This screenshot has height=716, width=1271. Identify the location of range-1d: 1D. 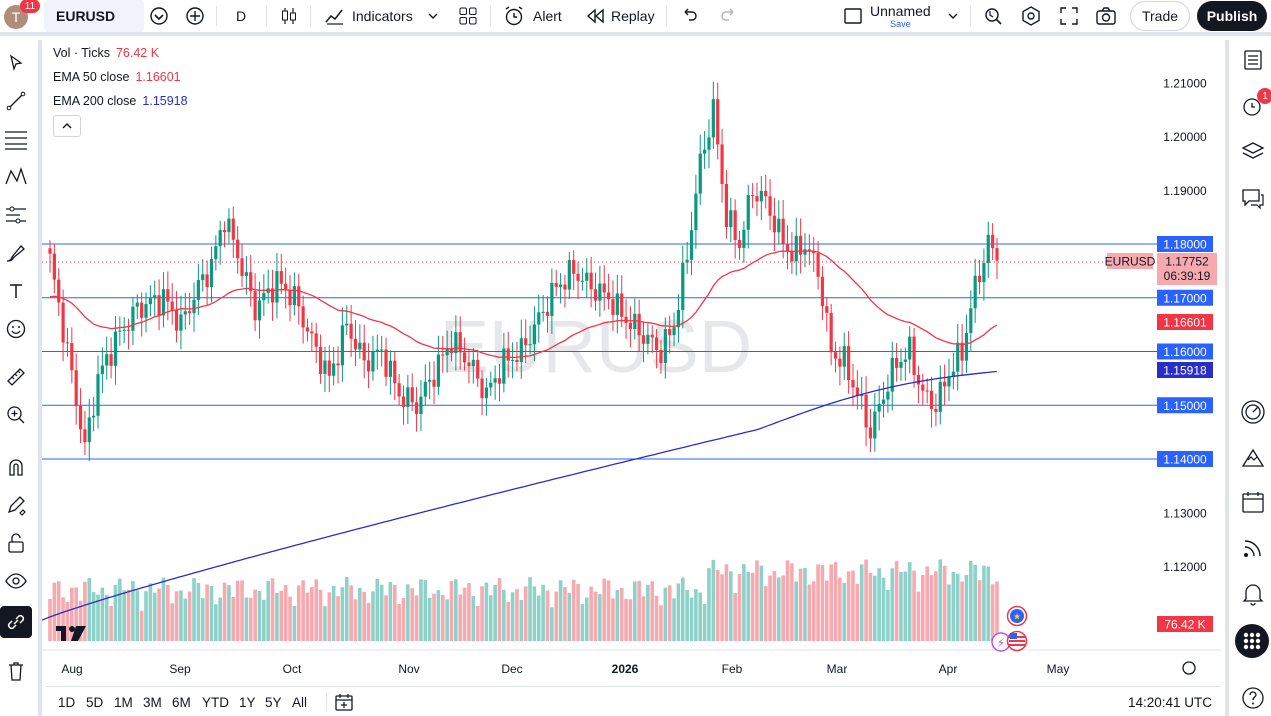
(67, 702).